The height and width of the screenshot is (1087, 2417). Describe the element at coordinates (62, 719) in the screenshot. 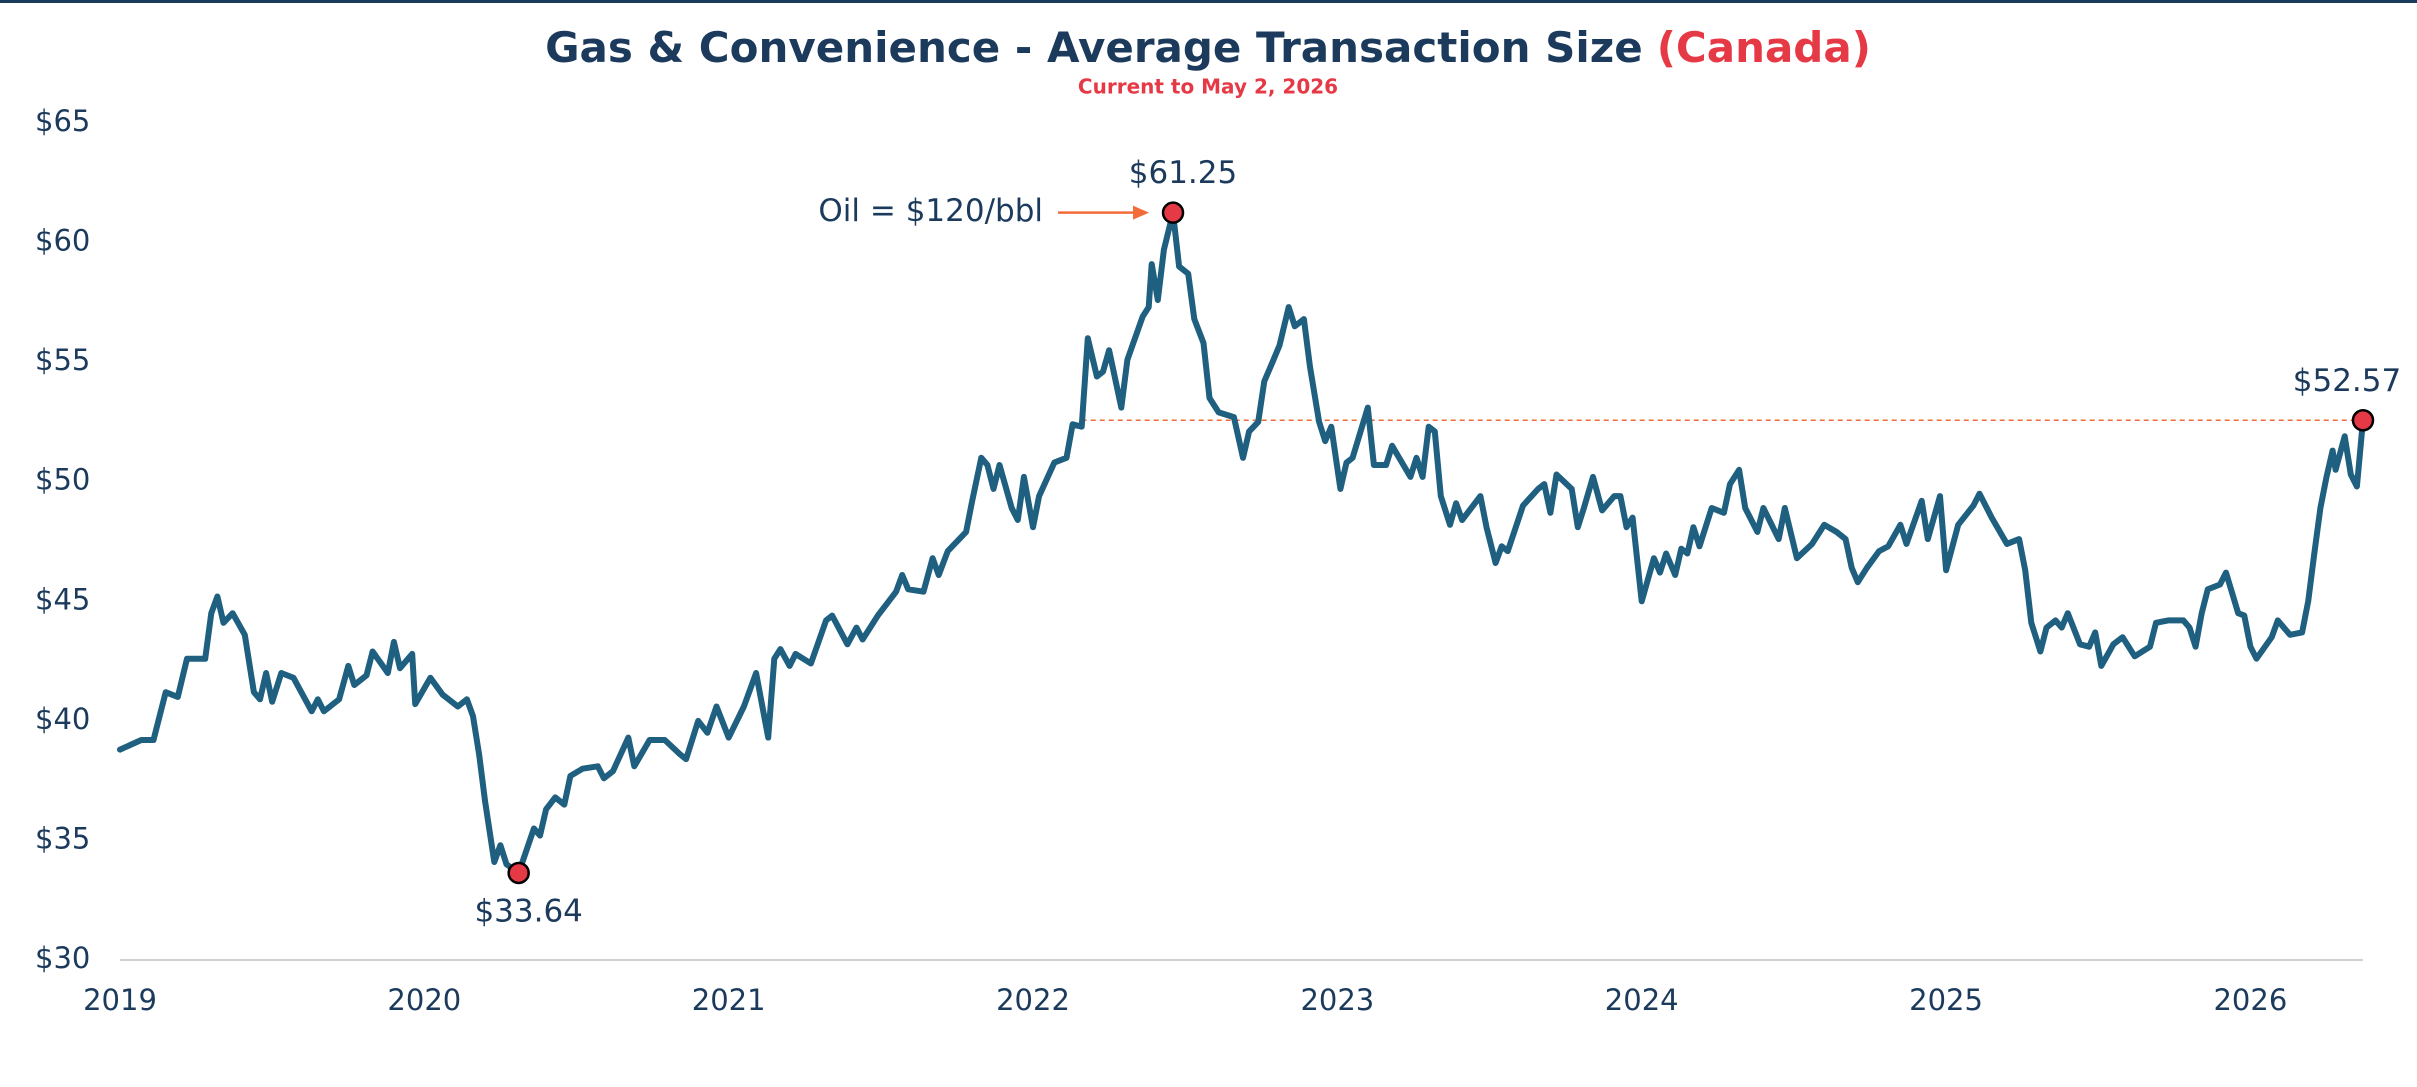

I see `y-tick-label: $40` at that location.